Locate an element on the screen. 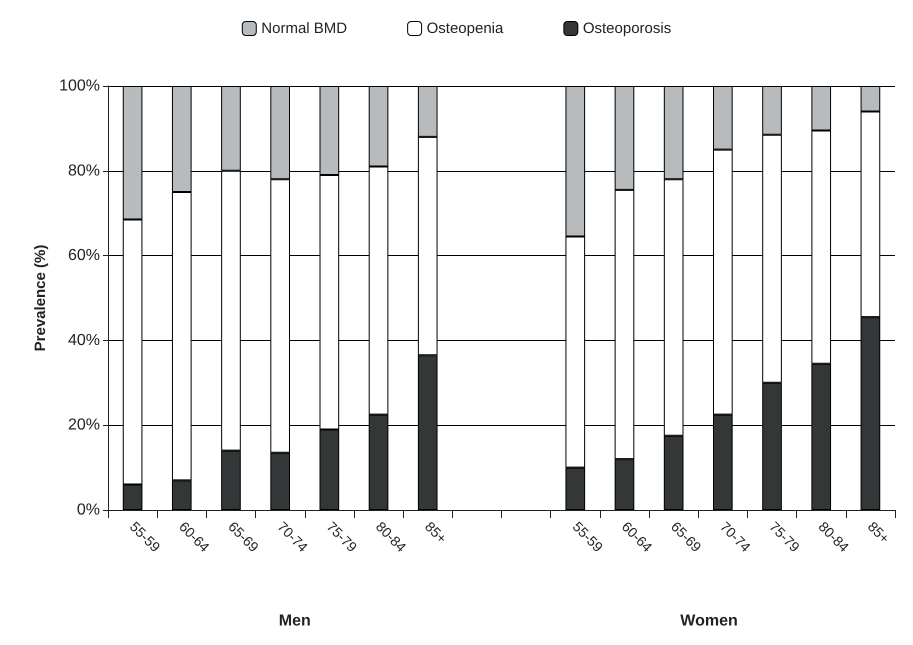  legend-label: Normal BMD is located at coordinates (304, 28).